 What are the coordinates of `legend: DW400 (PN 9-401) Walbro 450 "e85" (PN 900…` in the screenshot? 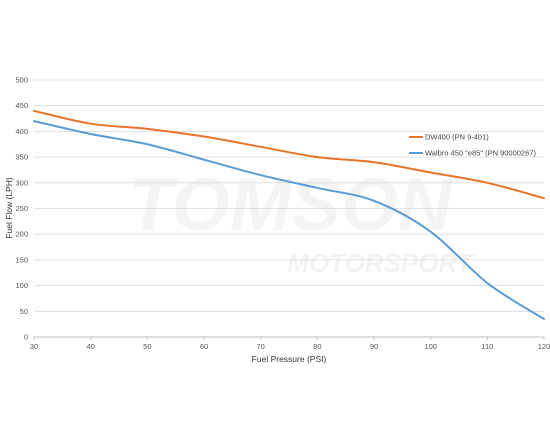 It's located at (472, 145).